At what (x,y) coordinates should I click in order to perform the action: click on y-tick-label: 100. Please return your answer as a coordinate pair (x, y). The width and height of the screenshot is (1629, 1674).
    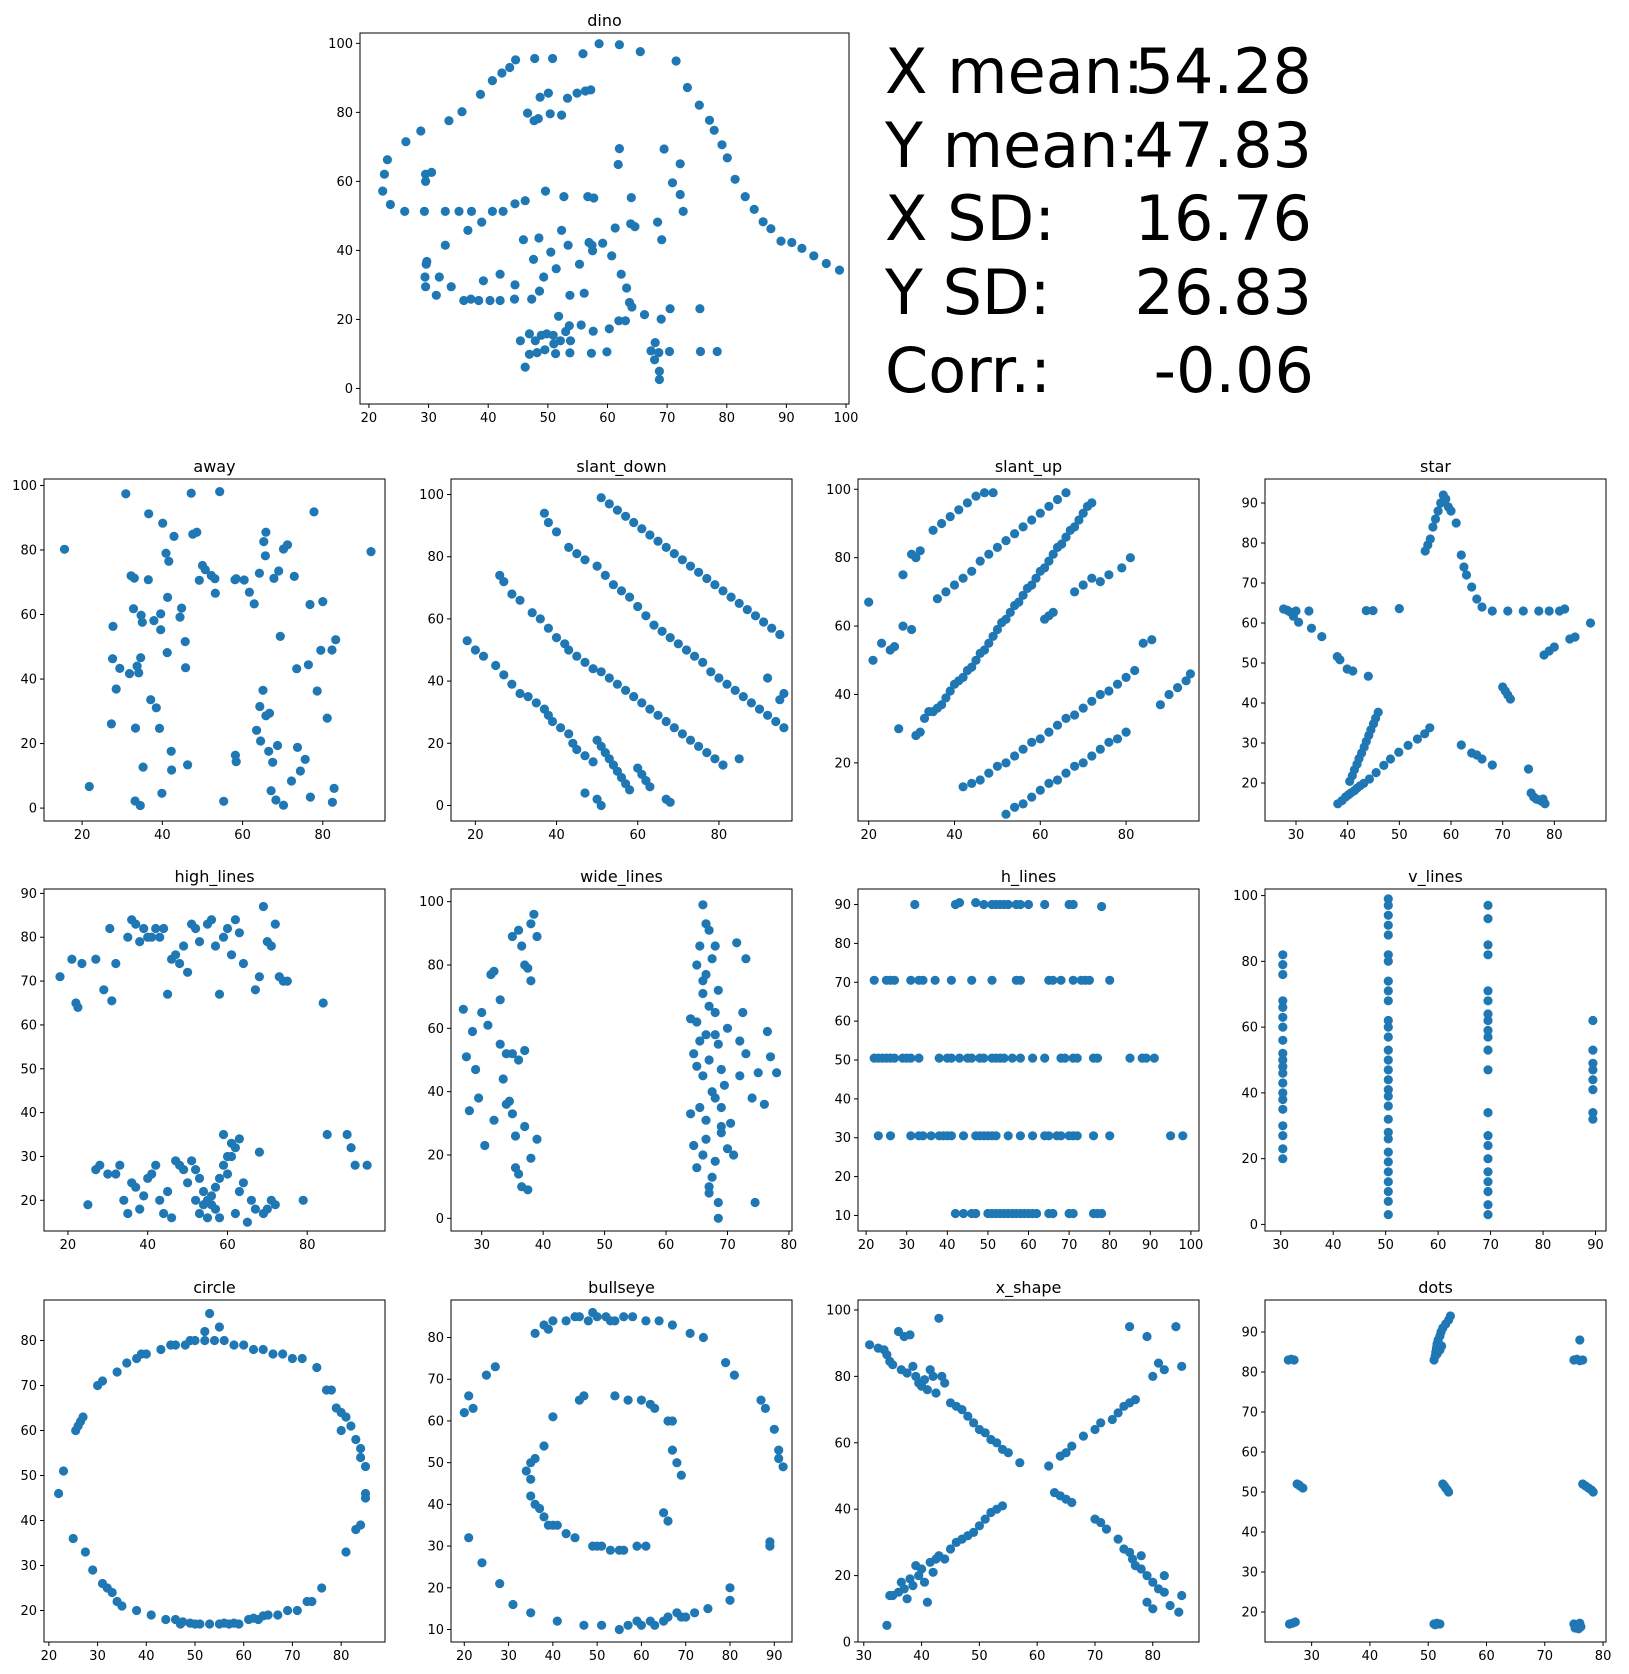
    Looking at the image, I should click on (24, 486).